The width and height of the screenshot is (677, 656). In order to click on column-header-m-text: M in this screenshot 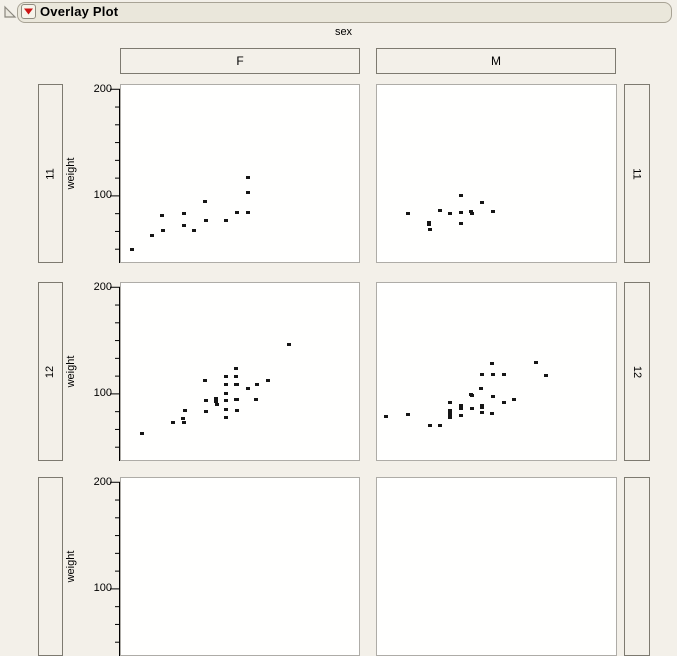, I will do `click(496, 61)`.